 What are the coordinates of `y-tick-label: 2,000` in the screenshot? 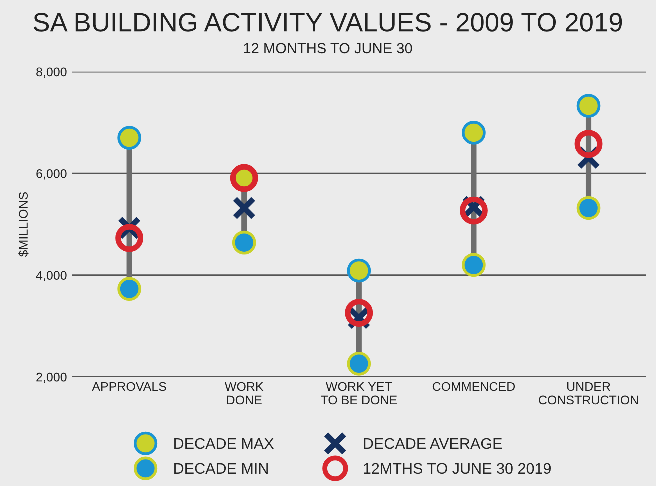 It's located at (51, 378).